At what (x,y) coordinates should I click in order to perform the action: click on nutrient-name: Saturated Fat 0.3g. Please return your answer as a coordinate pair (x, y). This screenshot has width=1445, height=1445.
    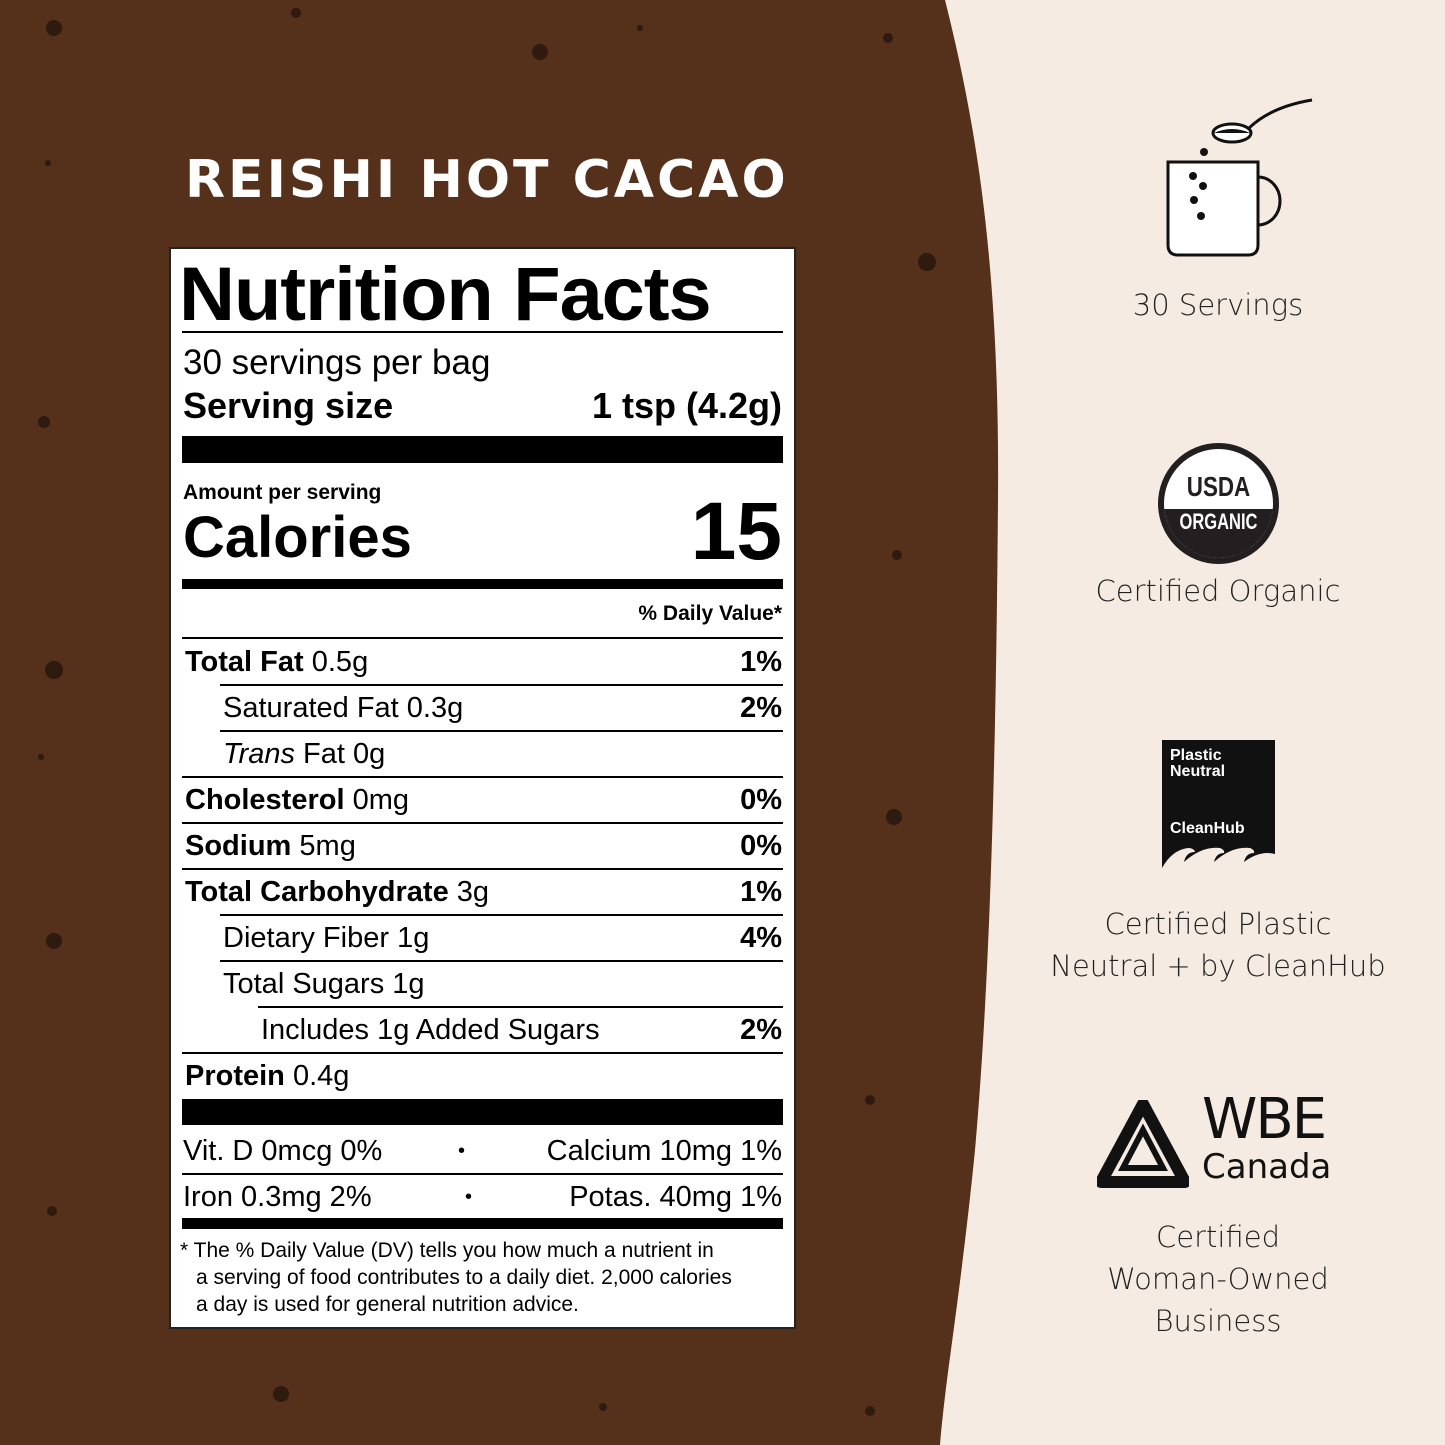
    Looking at the image, I should click on (323, 708).